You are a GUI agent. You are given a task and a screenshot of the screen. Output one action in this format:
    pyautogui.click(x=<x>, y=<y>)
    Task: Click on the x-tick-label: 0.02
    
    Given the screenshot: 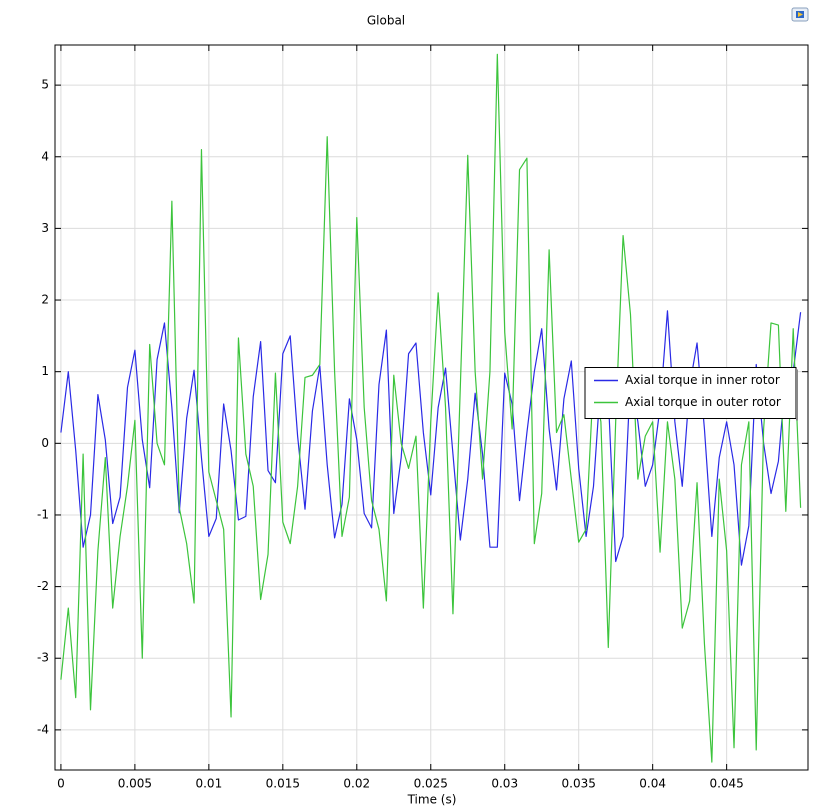 What is the action you would take?
    pyautogui.click(x=356, y=784)
    